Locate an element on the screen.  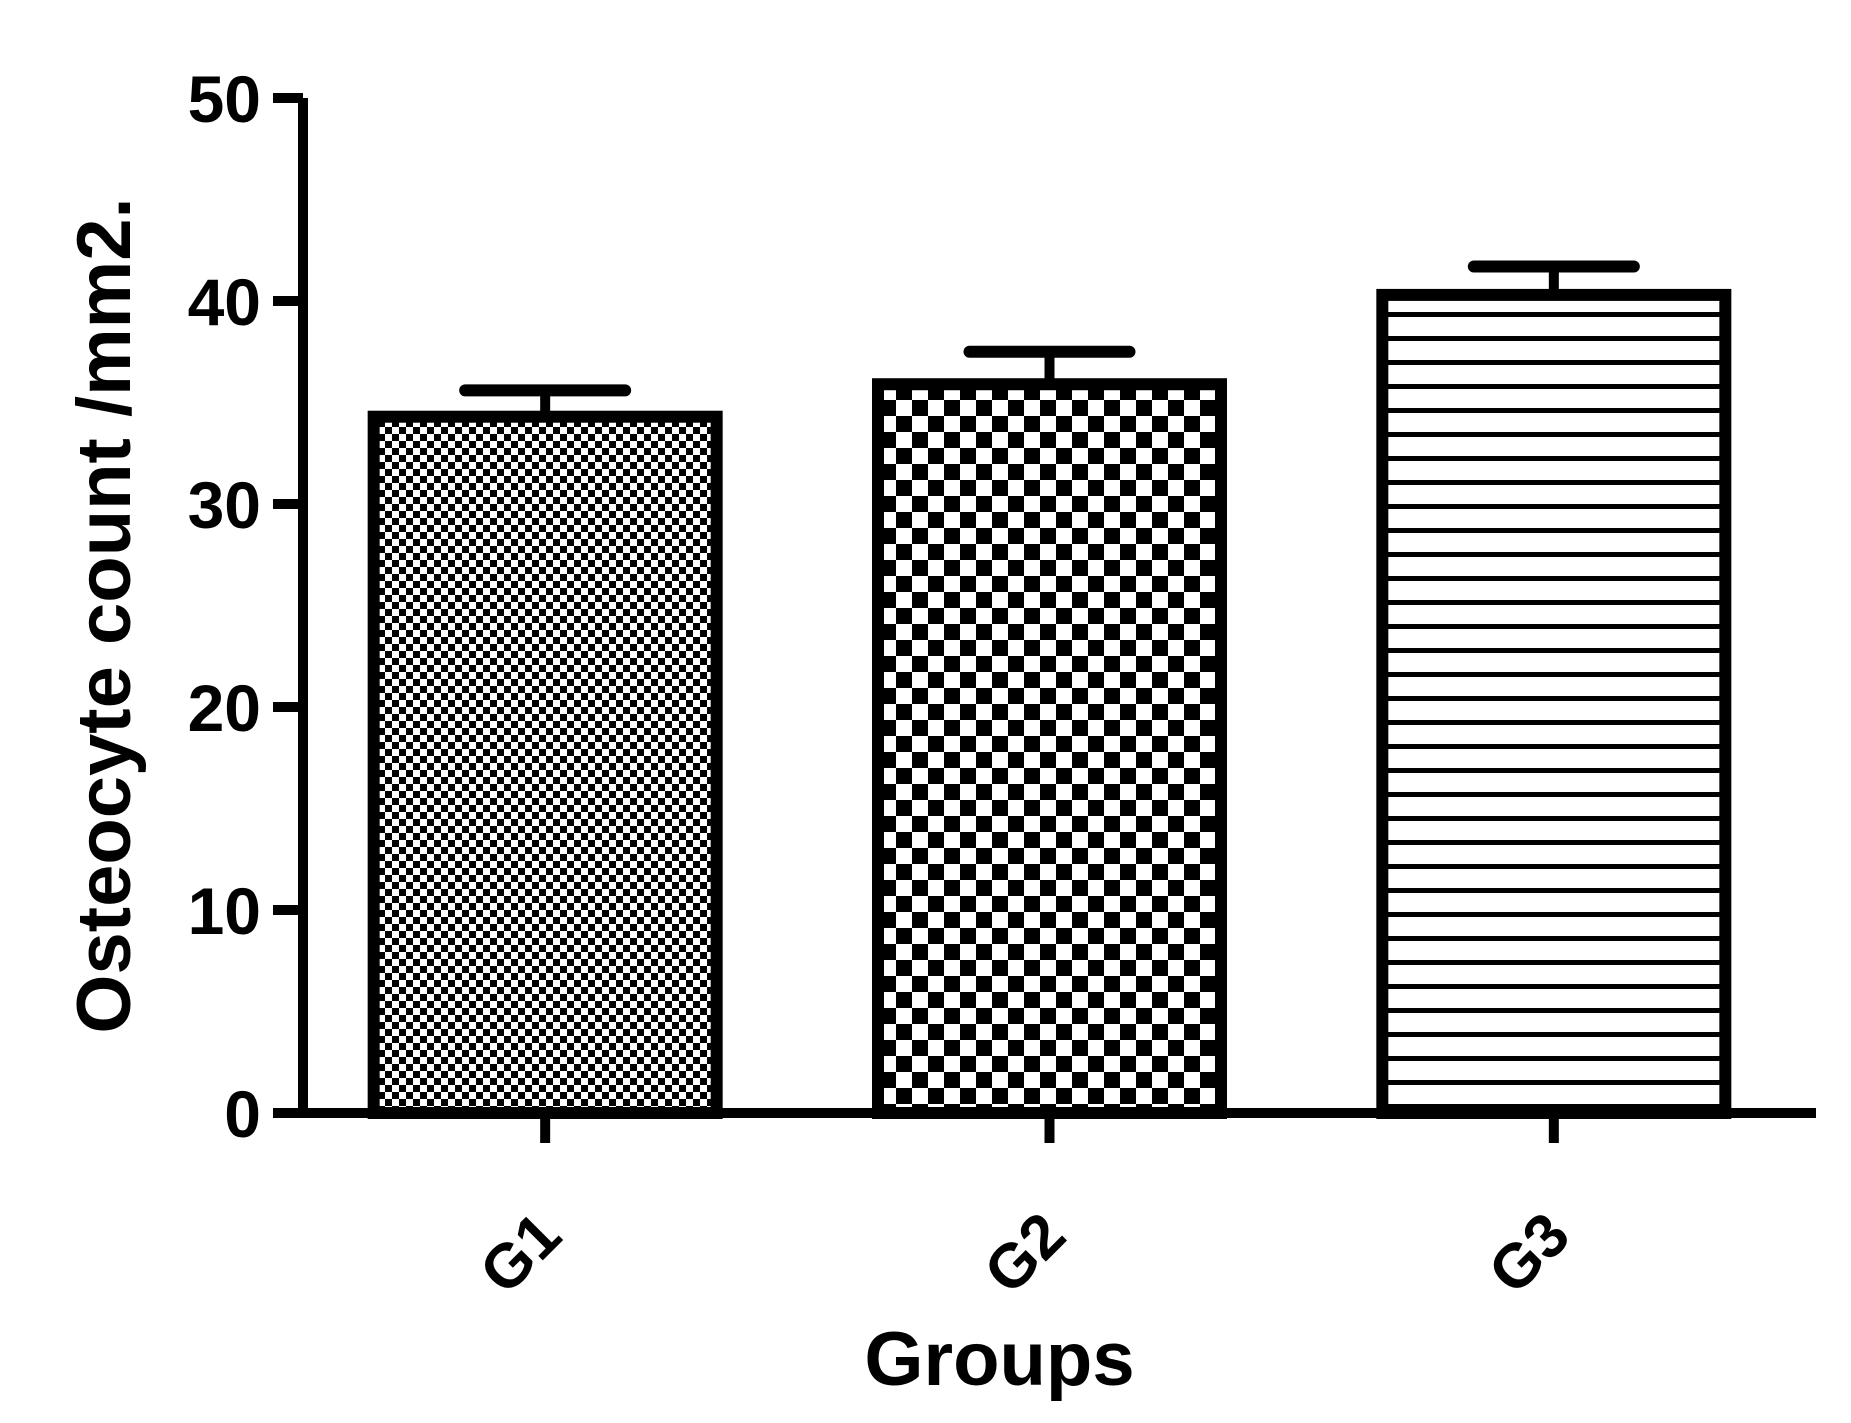
y-tick-label-10: 10 is located at coordinates (224, 911).